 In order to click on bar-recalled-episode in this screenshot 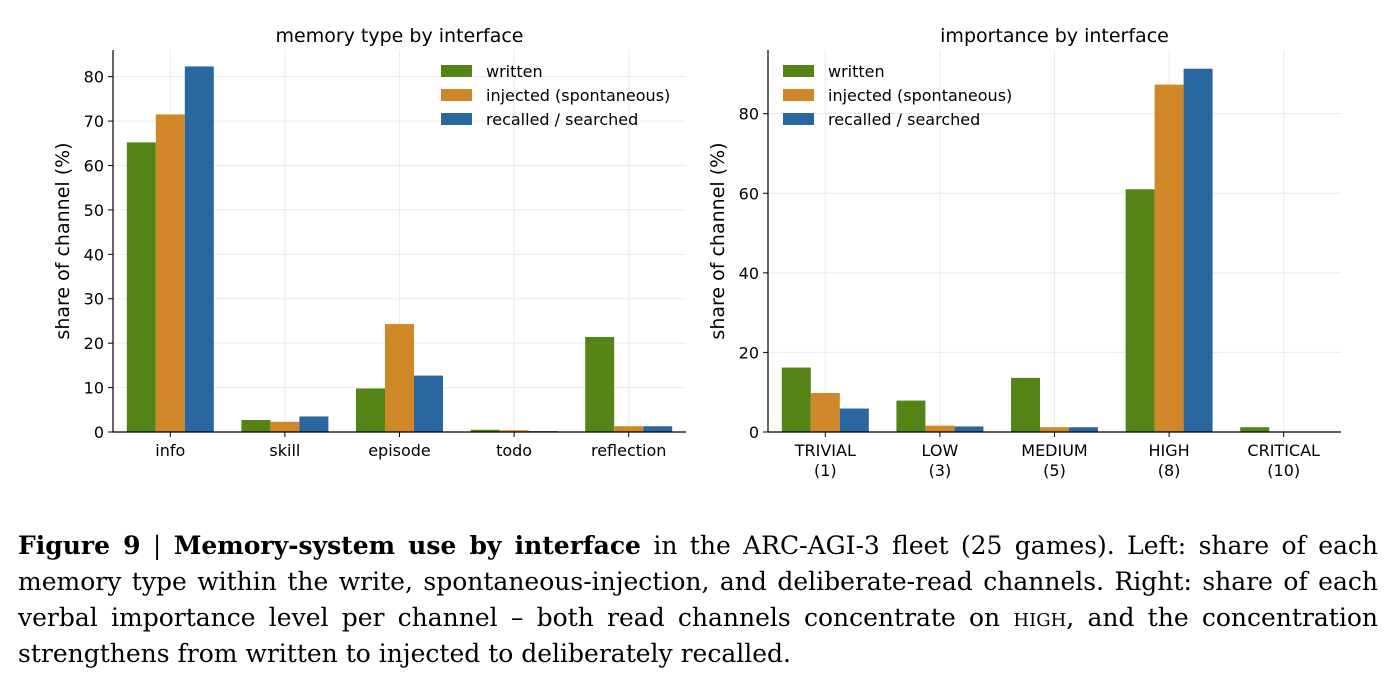, I will do `click(428, 403)`.